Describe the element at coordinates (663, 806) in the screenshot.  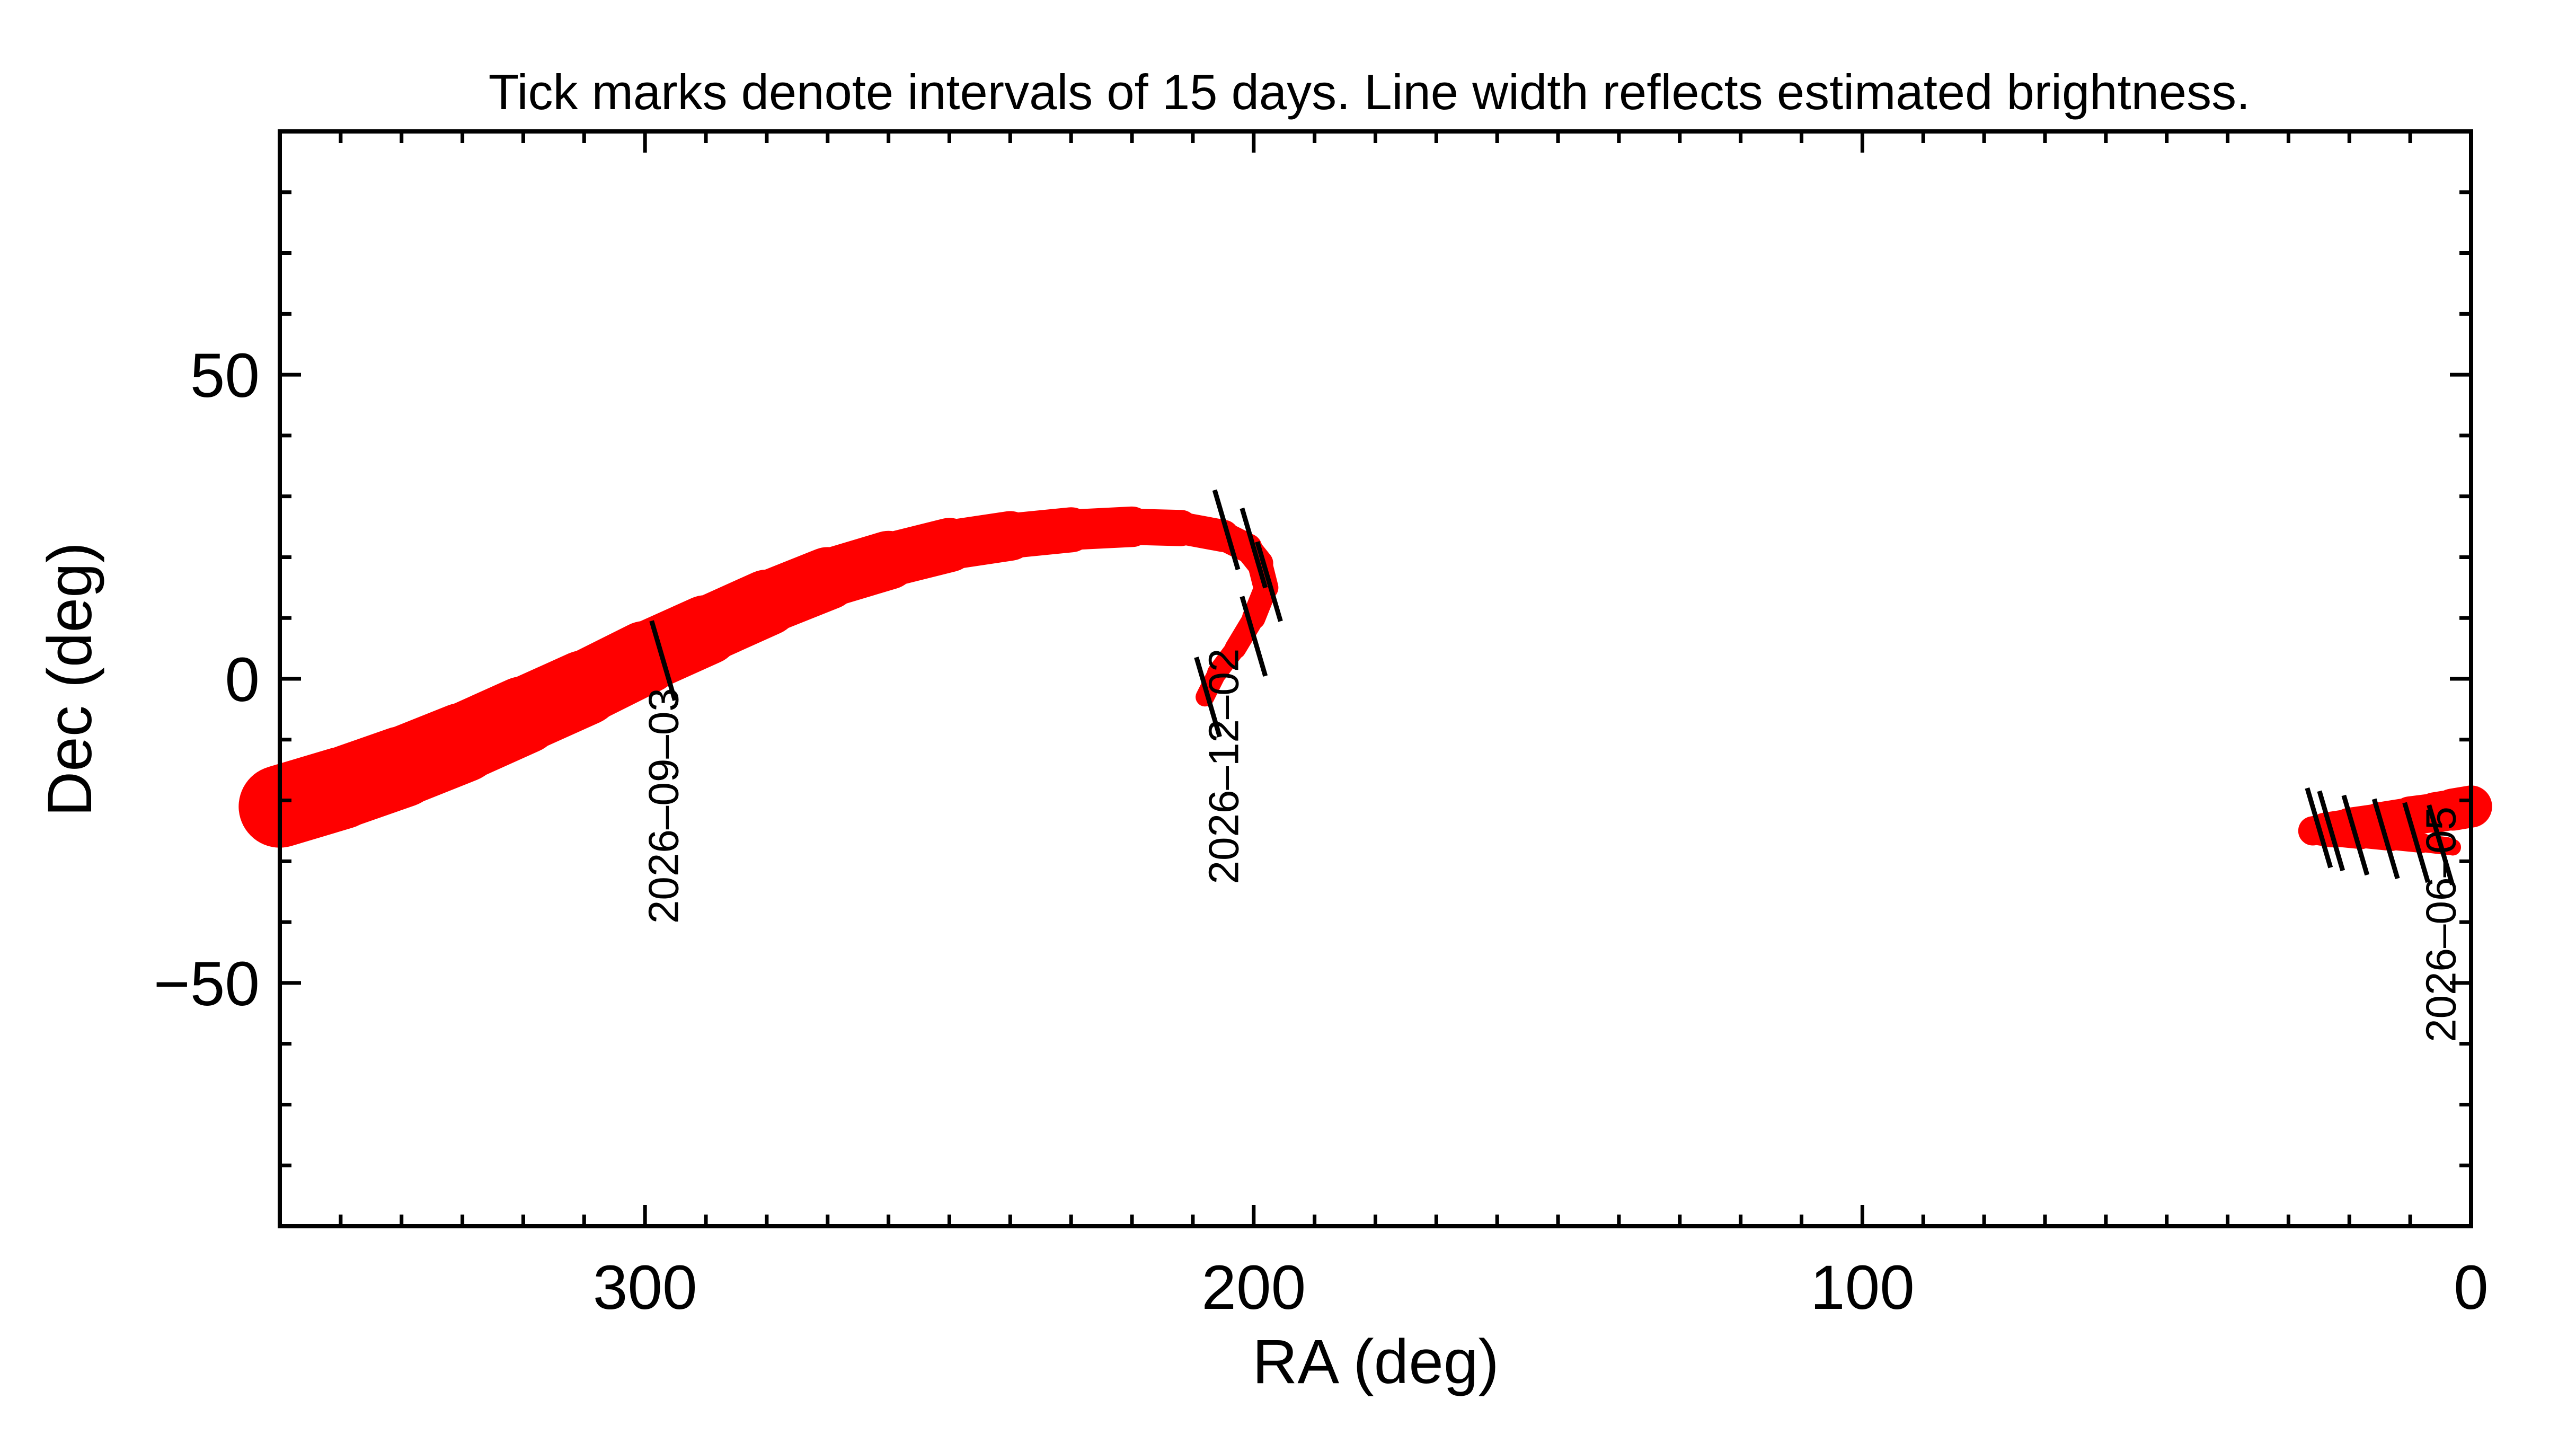
I see `date-label: 2026–09–03` at that location.